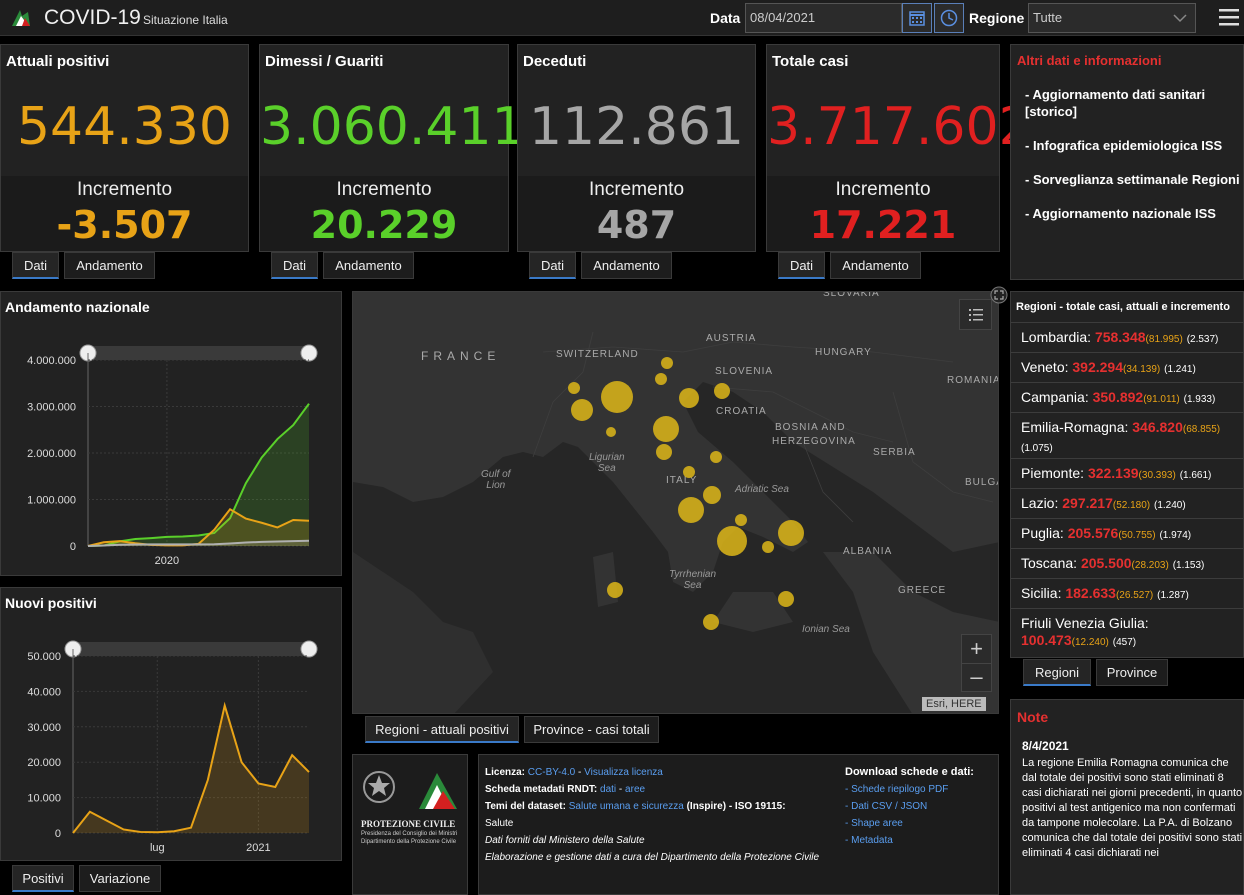 The width and height of the screenshot is (1244, 895). What do you see at coordinates (975, 314) in the screenshot?
I see `legend-button` at bounding box center [975, 314].